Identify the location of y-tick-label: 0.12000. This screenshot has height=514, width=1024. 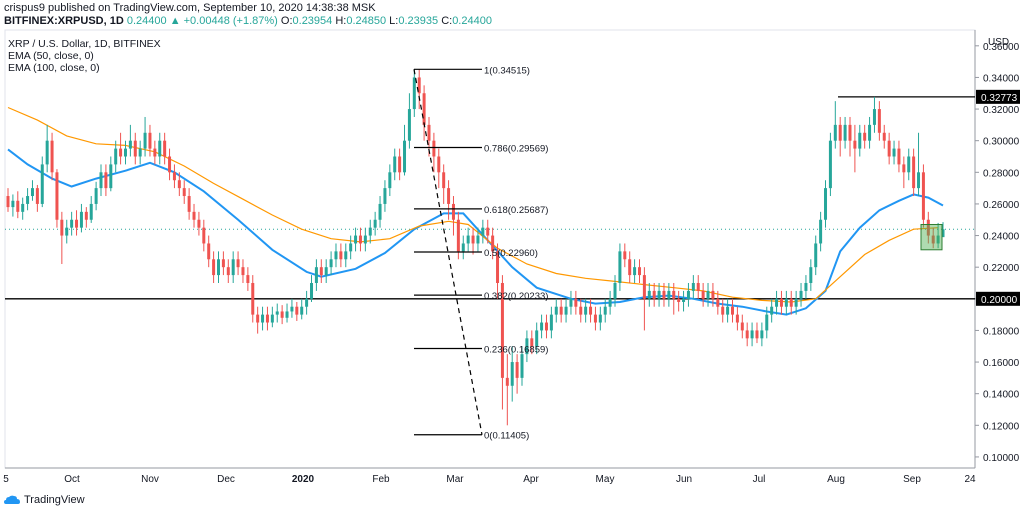
(1001, 426).